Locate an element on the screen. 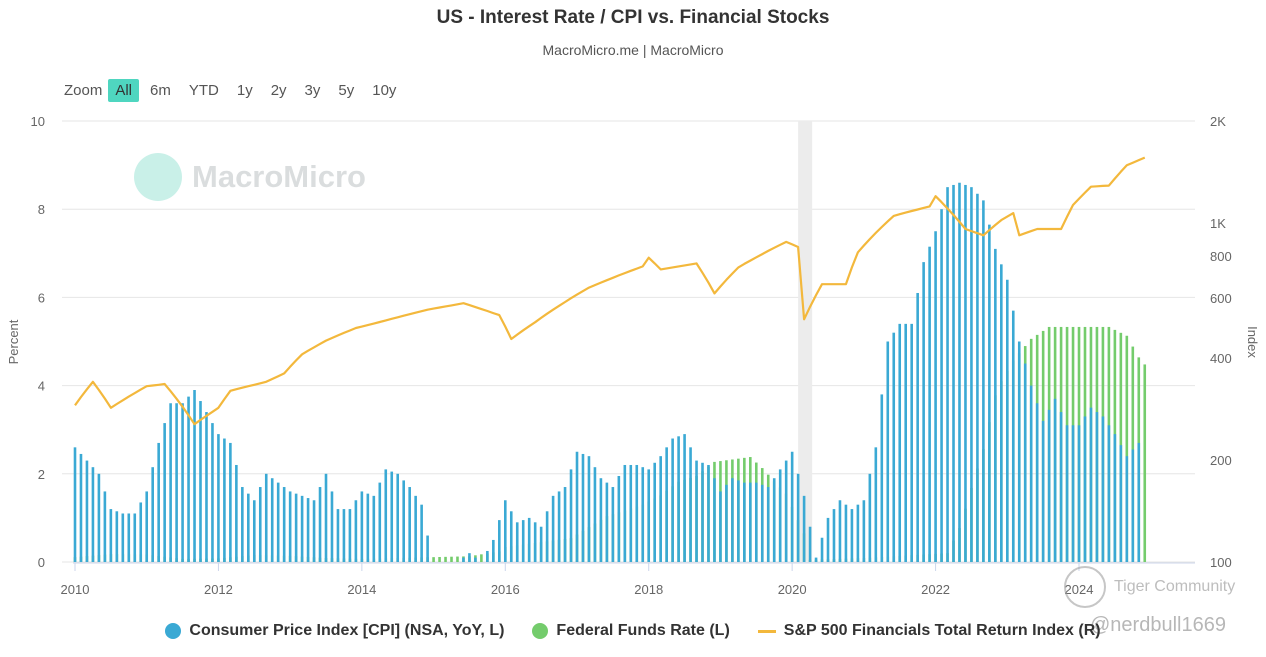 Image resolution: width=1266 pixels, height=657 pixels. chart-subtitle: MacroMicro.me | MacroMicro is located at coordinates (633, 50).